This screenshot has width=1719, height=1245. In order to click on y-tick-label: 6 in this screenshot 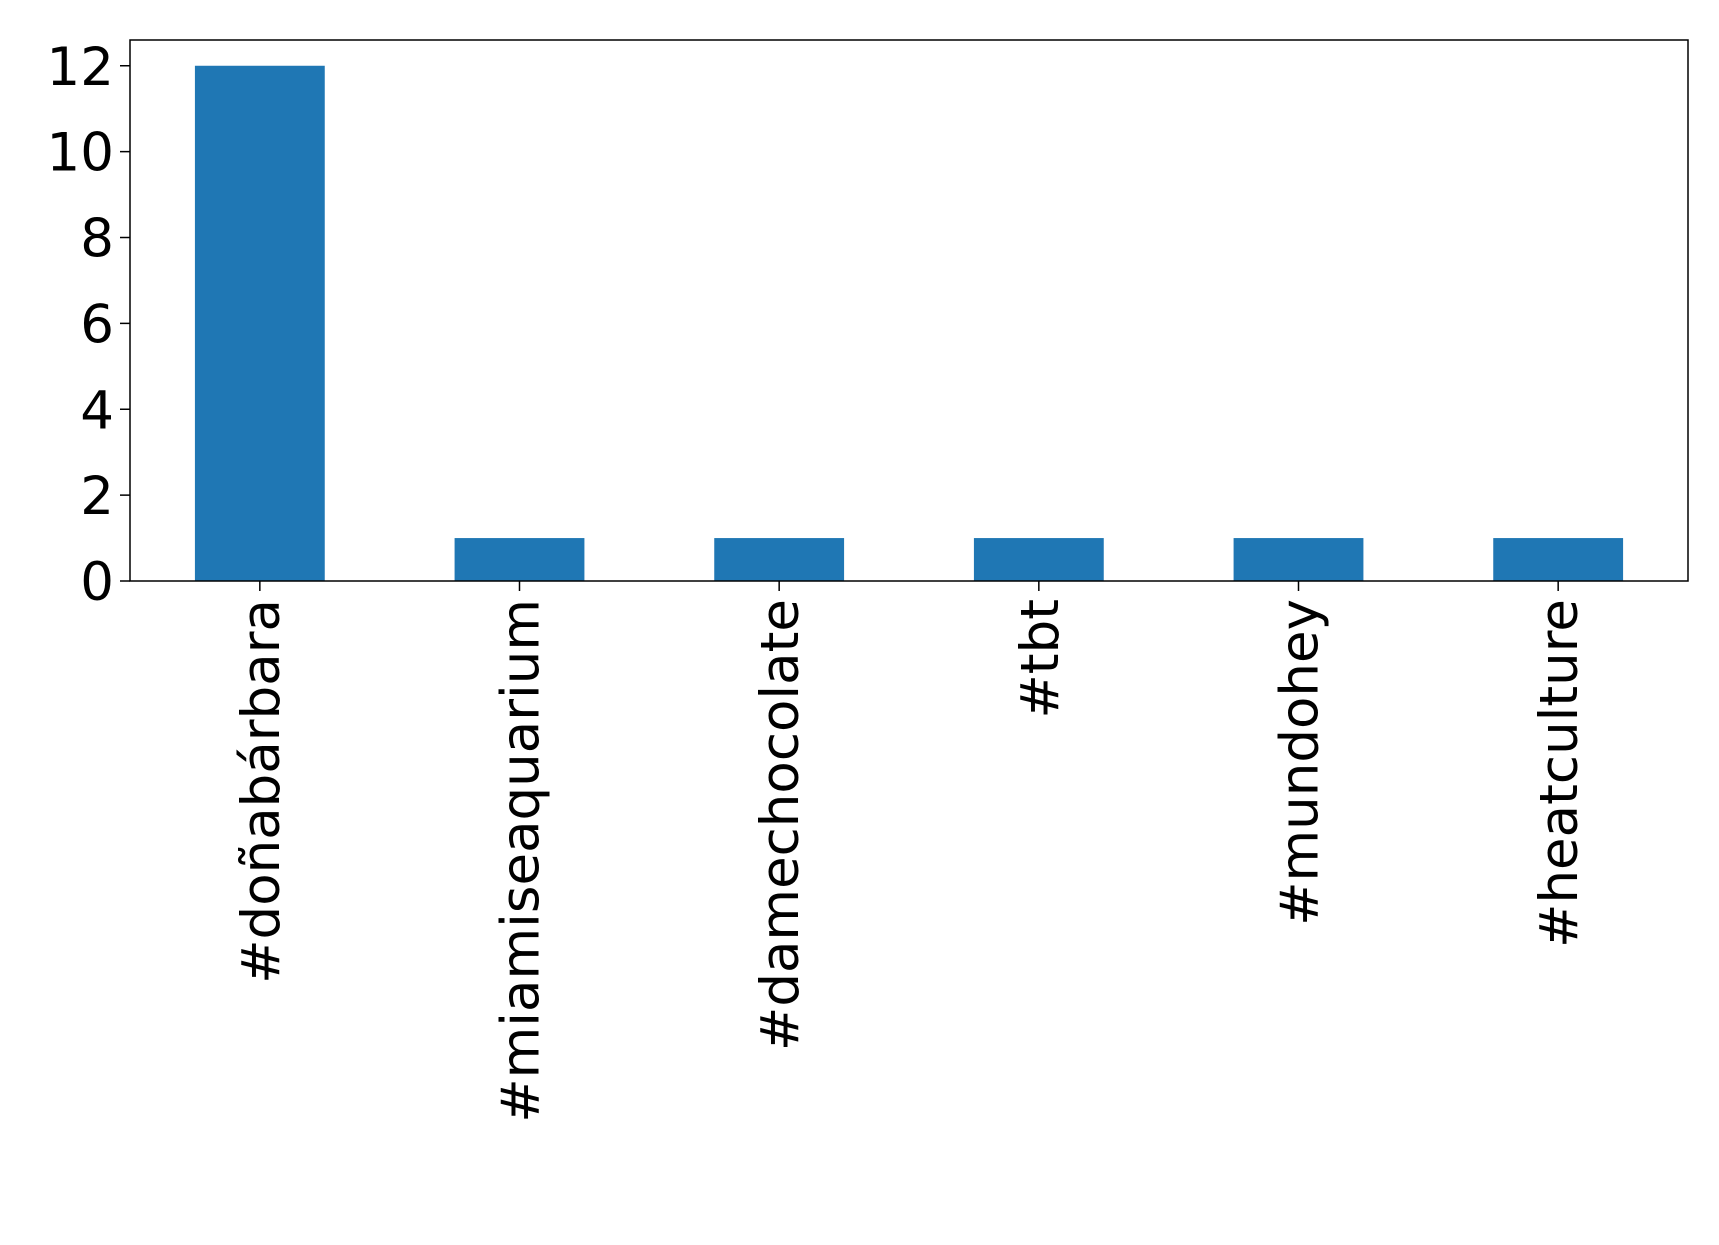, I will do `click(97, 324)`.